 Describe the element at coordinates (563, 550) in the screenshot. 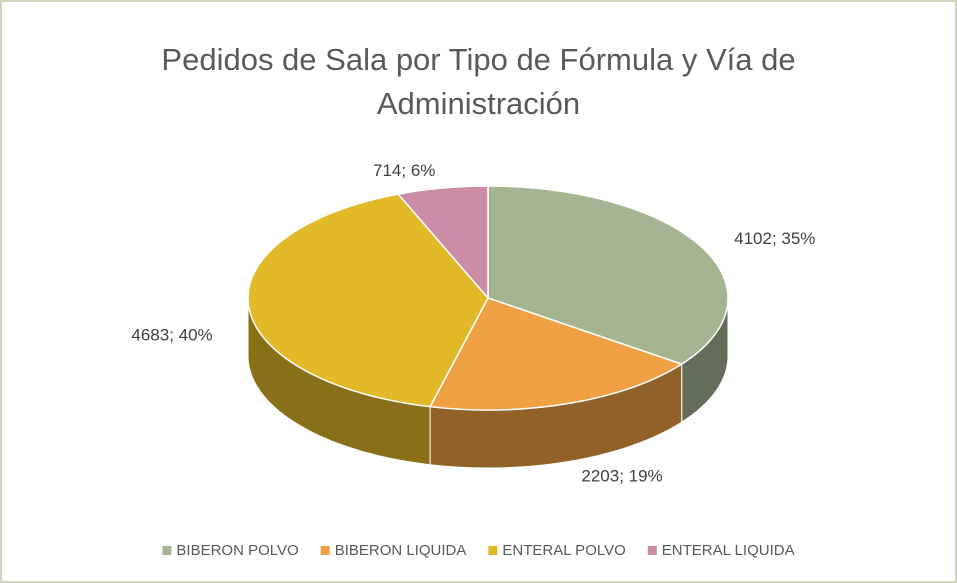

I see `legend-label: ENTERAL POLVO` at that location.